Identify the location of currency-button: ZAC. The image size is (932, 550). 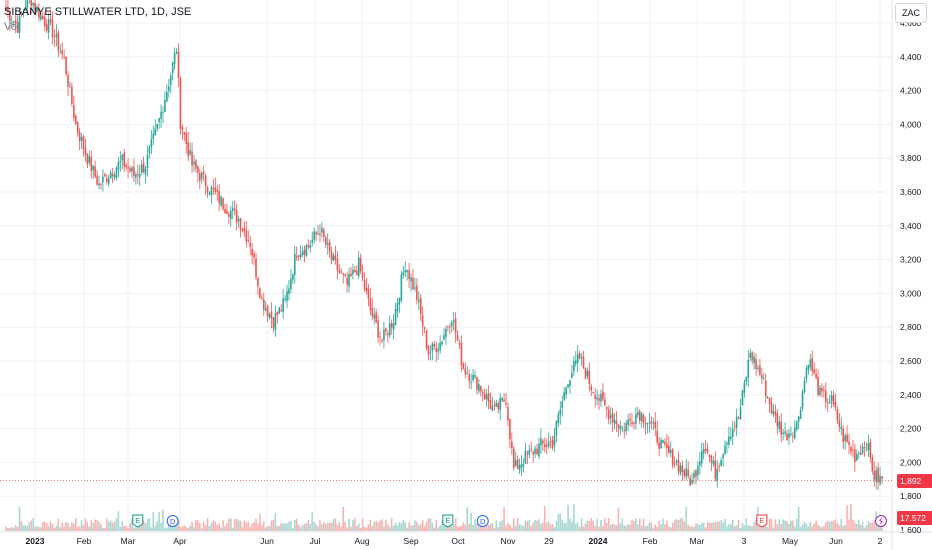
(911, 13).